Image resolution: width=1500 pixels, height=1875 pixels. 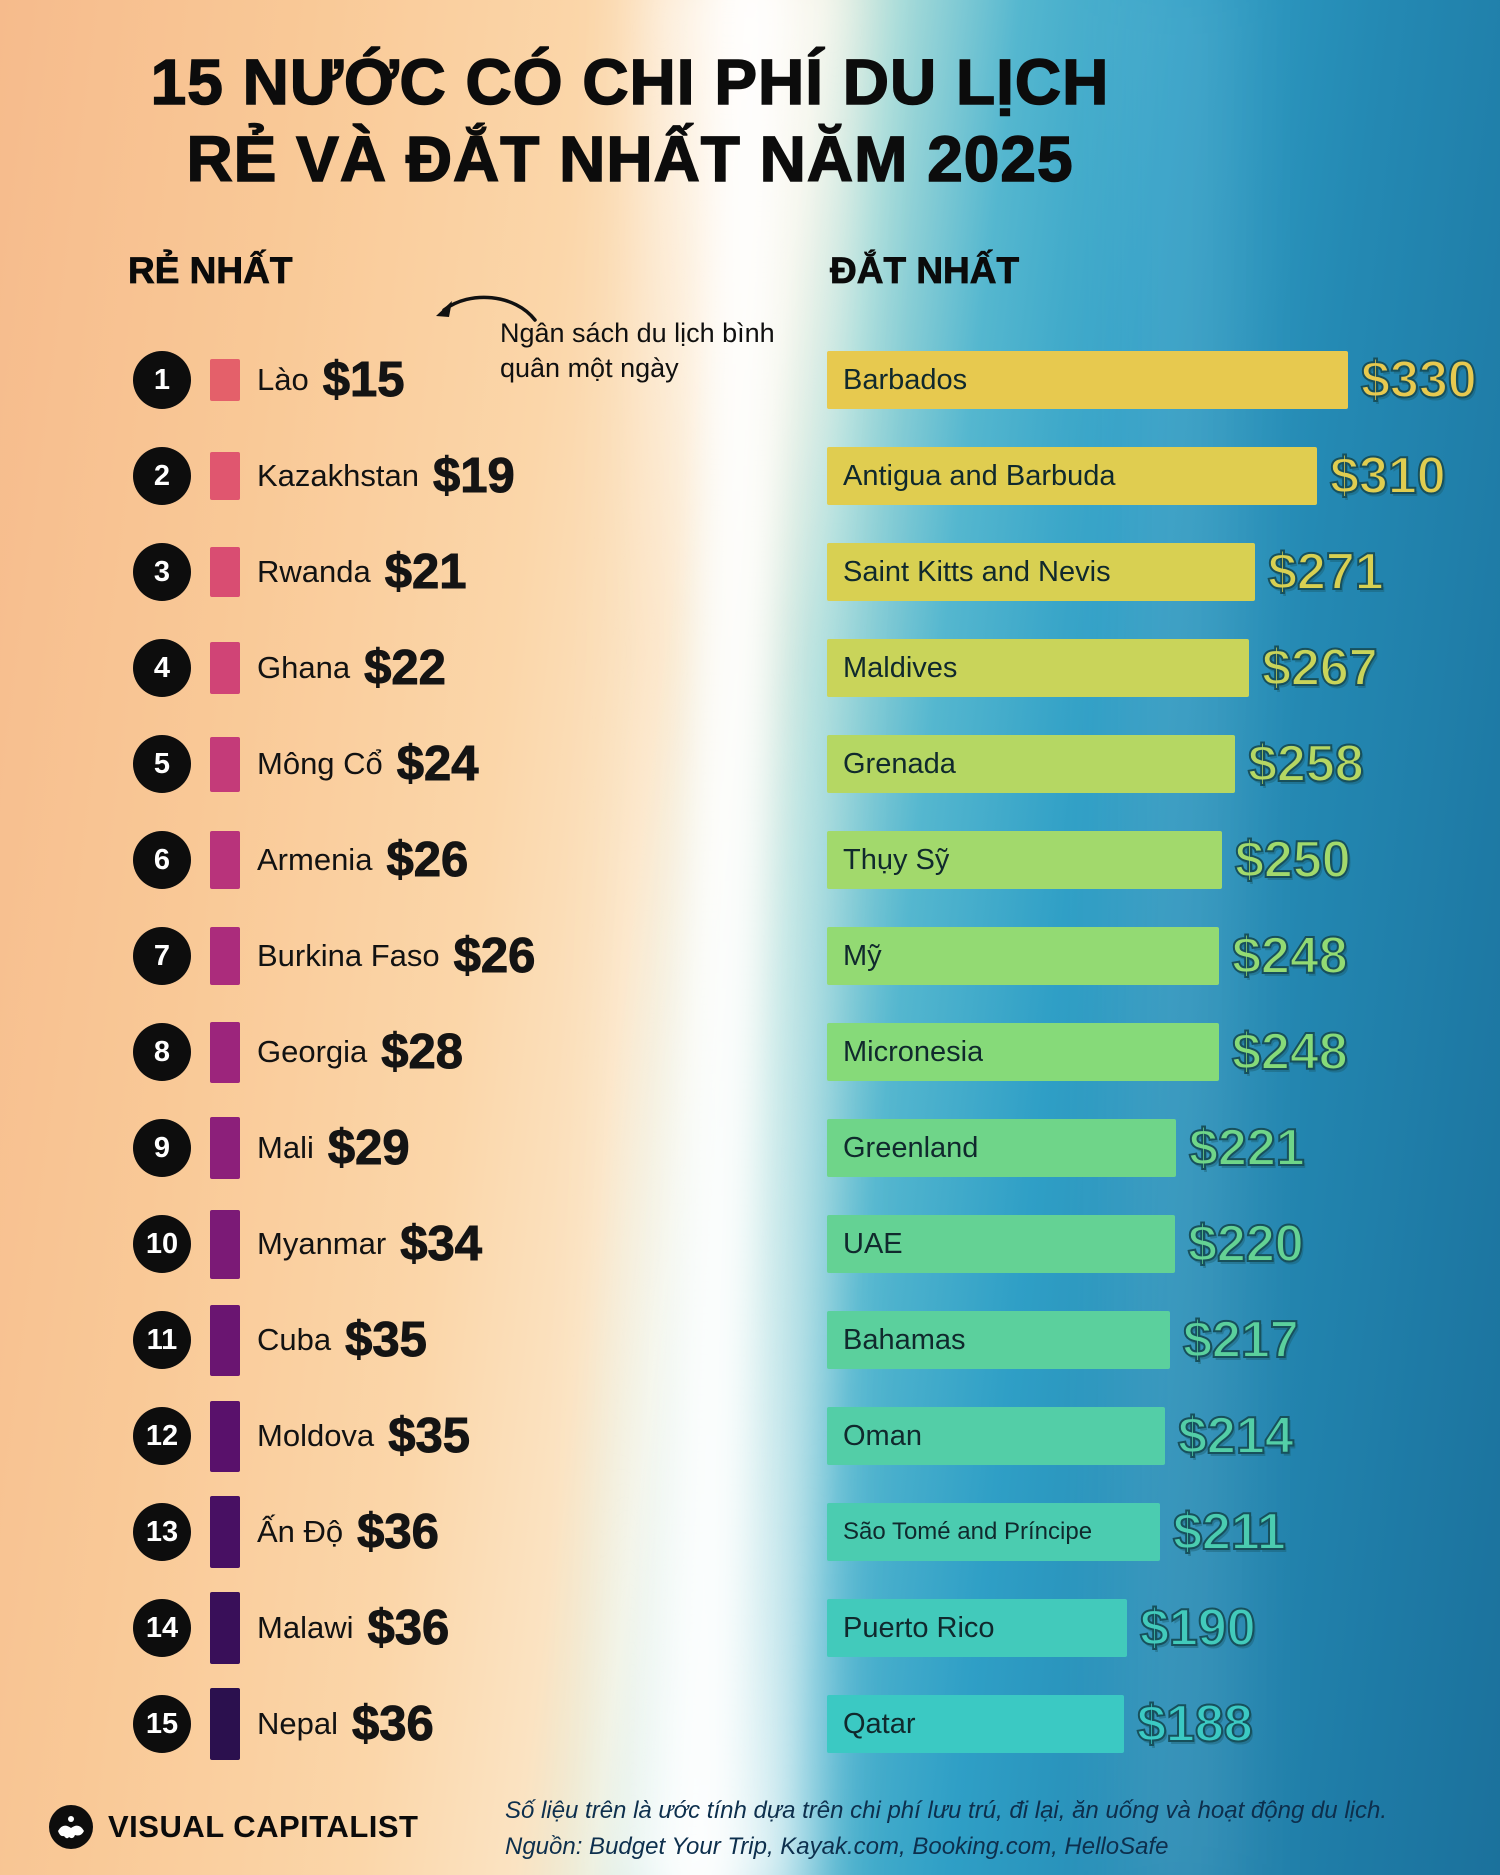 I want to click on cheap-price-label: $24, so click(x=437, y=764).